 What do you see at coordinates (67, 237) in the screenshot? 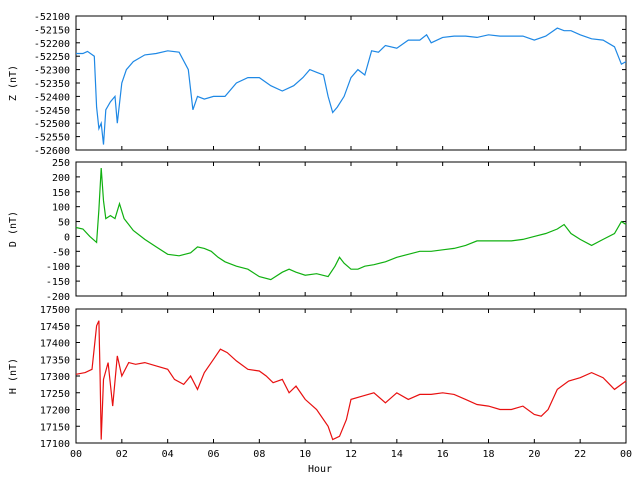
I see `y-tick-label-d-4: 0` at bounding box center [67, 237].